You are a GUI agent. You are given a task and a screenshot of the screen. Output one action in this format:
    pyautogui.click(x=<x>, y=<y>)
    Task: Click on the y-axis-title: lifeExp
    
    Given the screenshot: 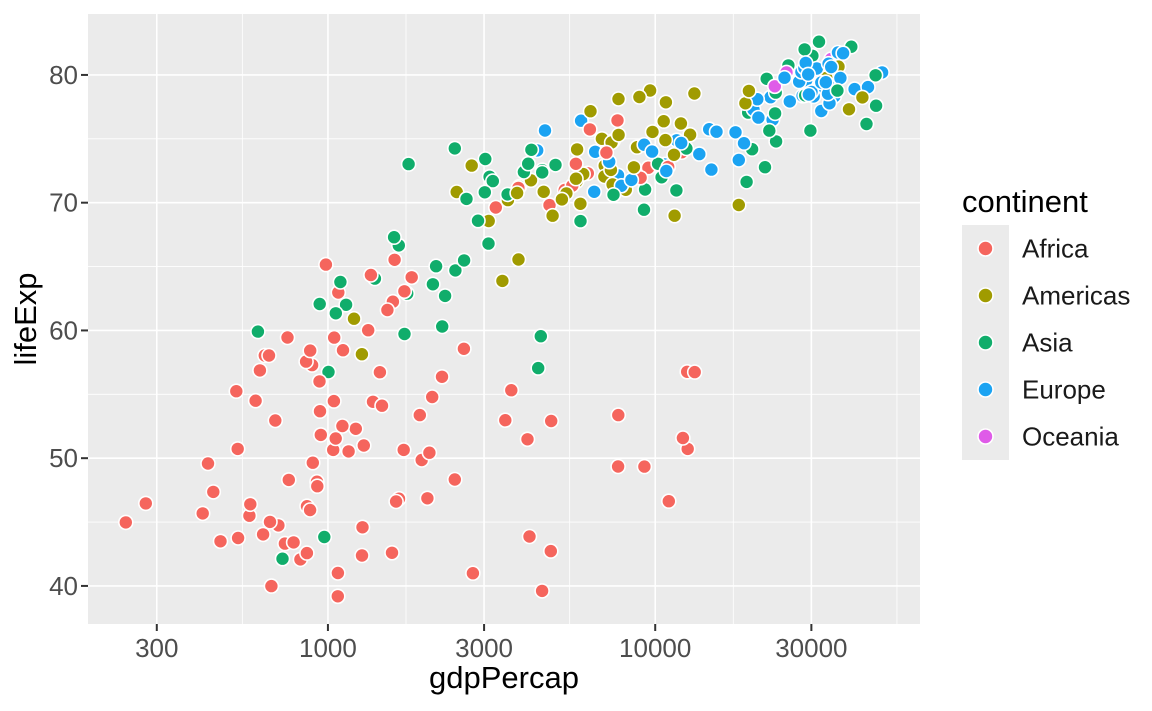 What is the action you would take?
    pyautogui.click(x=25, y=318)
    